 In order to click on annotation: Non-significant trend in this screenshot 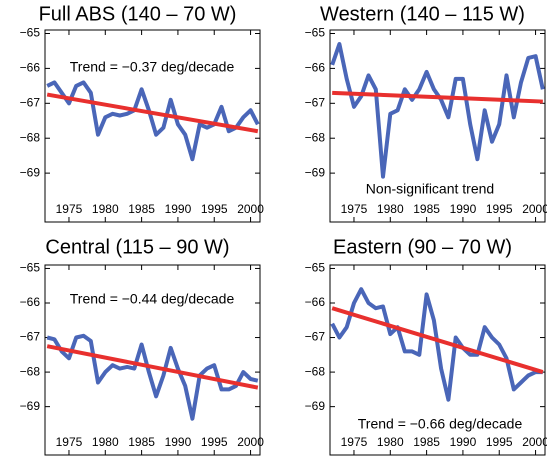, I will do `click(430, 189)`.